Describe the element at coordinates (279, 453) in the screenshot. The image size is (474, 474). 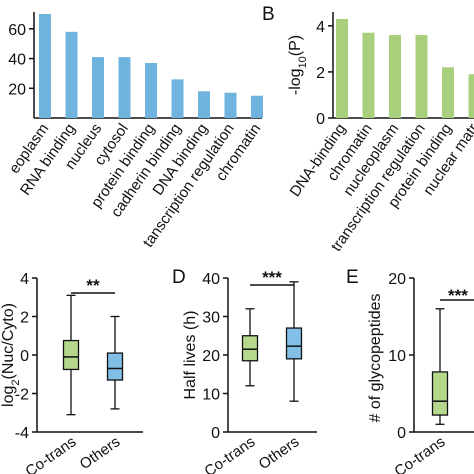
I see `d-category-label: Others` at that location.